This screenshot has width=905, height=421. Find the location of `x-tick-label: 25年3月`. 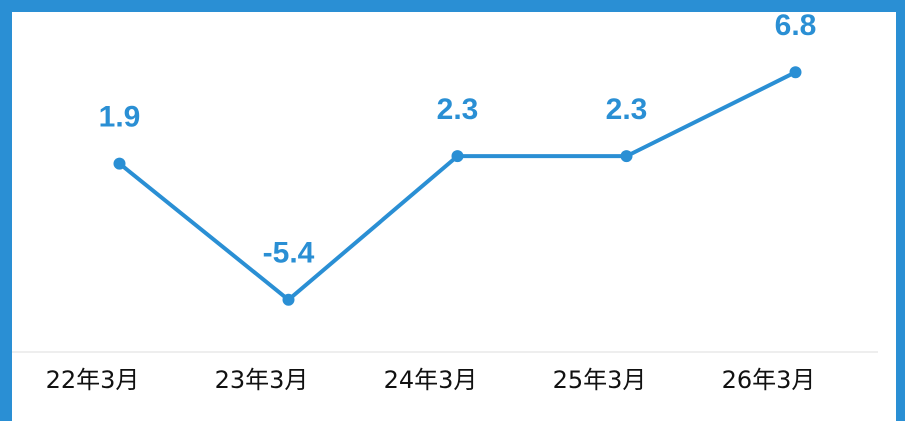

x-tick-label: 25年3月 is located at coordinates (600, 380).